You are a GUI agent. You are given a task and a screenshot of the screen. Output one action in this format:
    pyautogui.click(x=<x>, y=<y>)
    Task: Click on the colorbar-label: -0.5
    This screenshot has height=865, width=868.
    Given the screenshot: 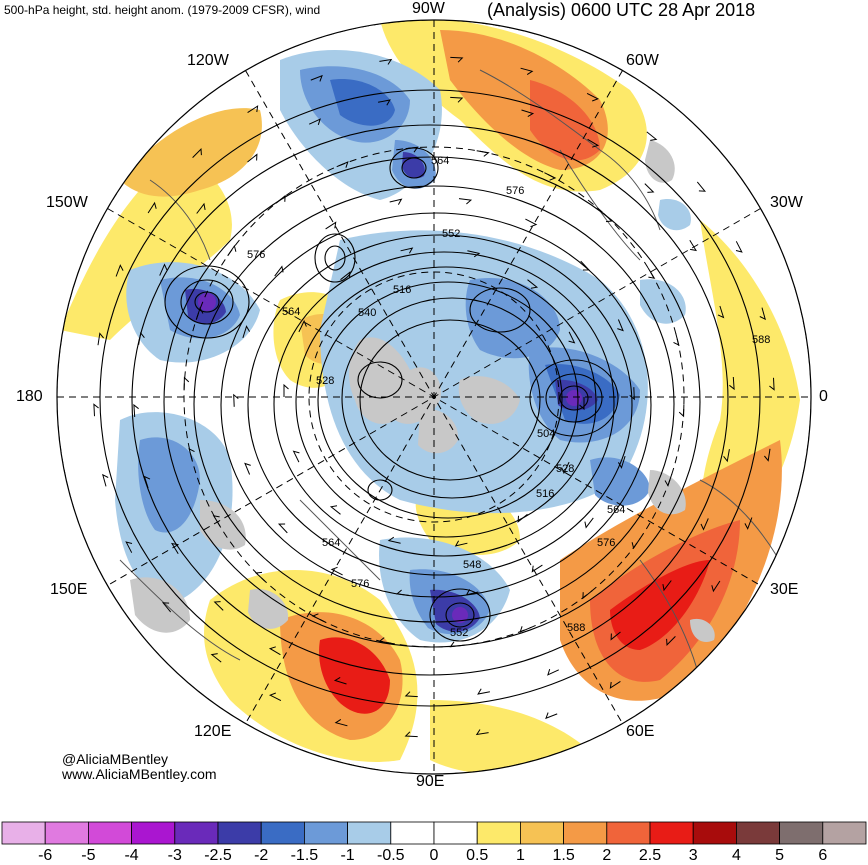 What is the action you would take?
    pyautogui.click(x=391, y=855)
    